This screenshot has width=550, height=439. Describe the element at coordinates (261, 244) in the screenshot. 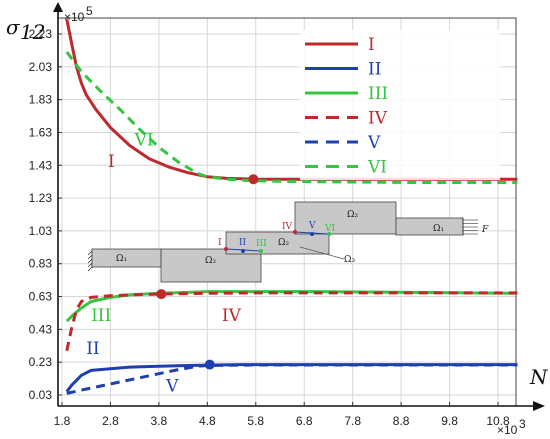

I see `inset-point-label-III: III` at that location.